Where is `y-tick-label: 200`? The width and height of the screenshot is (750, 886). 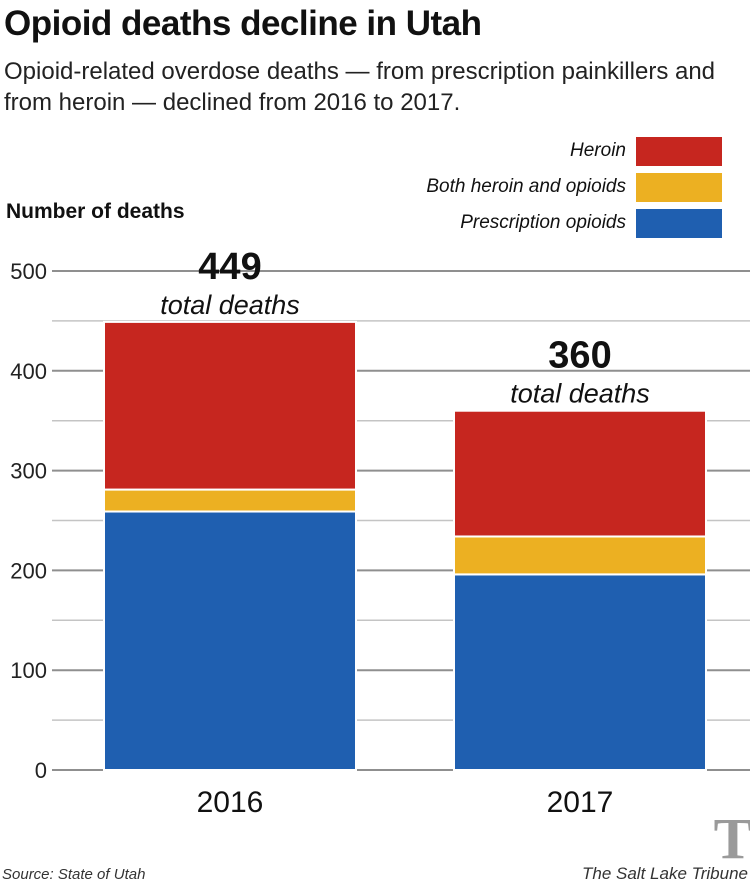 y-tick-label: 200 is located at coordinates (28, 570).